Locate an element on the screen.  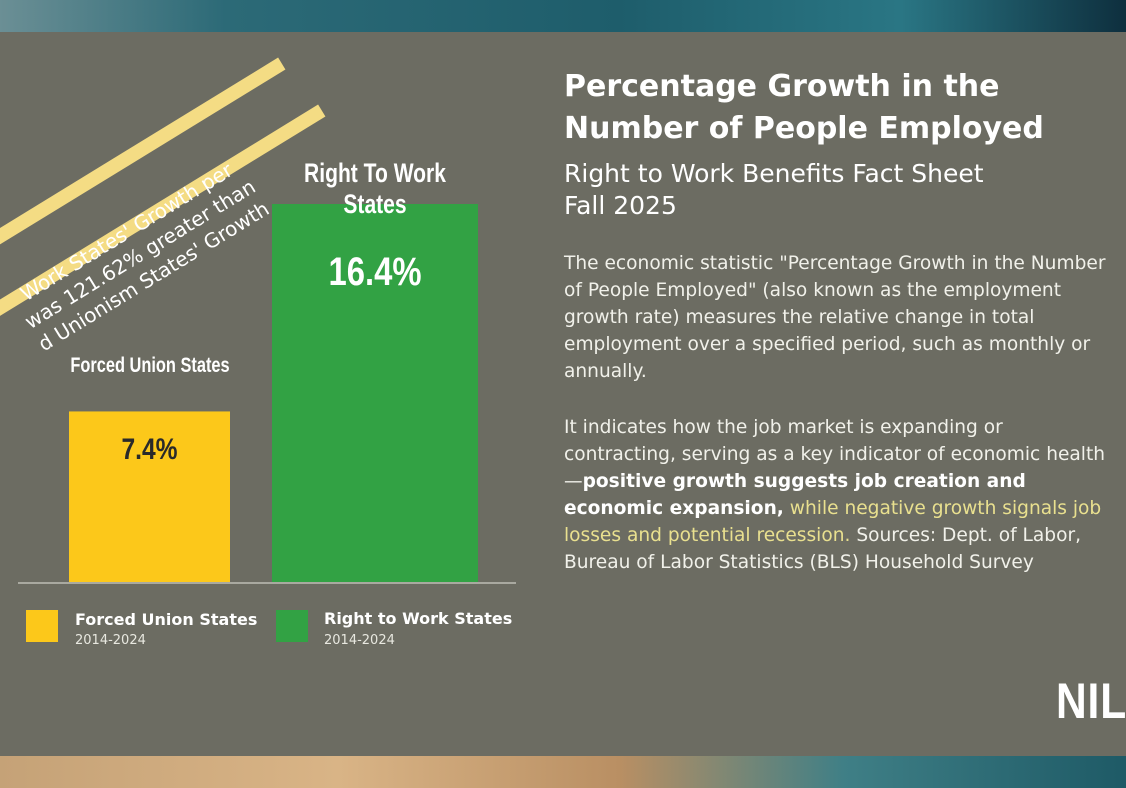
data-label-forced-union: 7.4% is located at coordinates (149, 449).